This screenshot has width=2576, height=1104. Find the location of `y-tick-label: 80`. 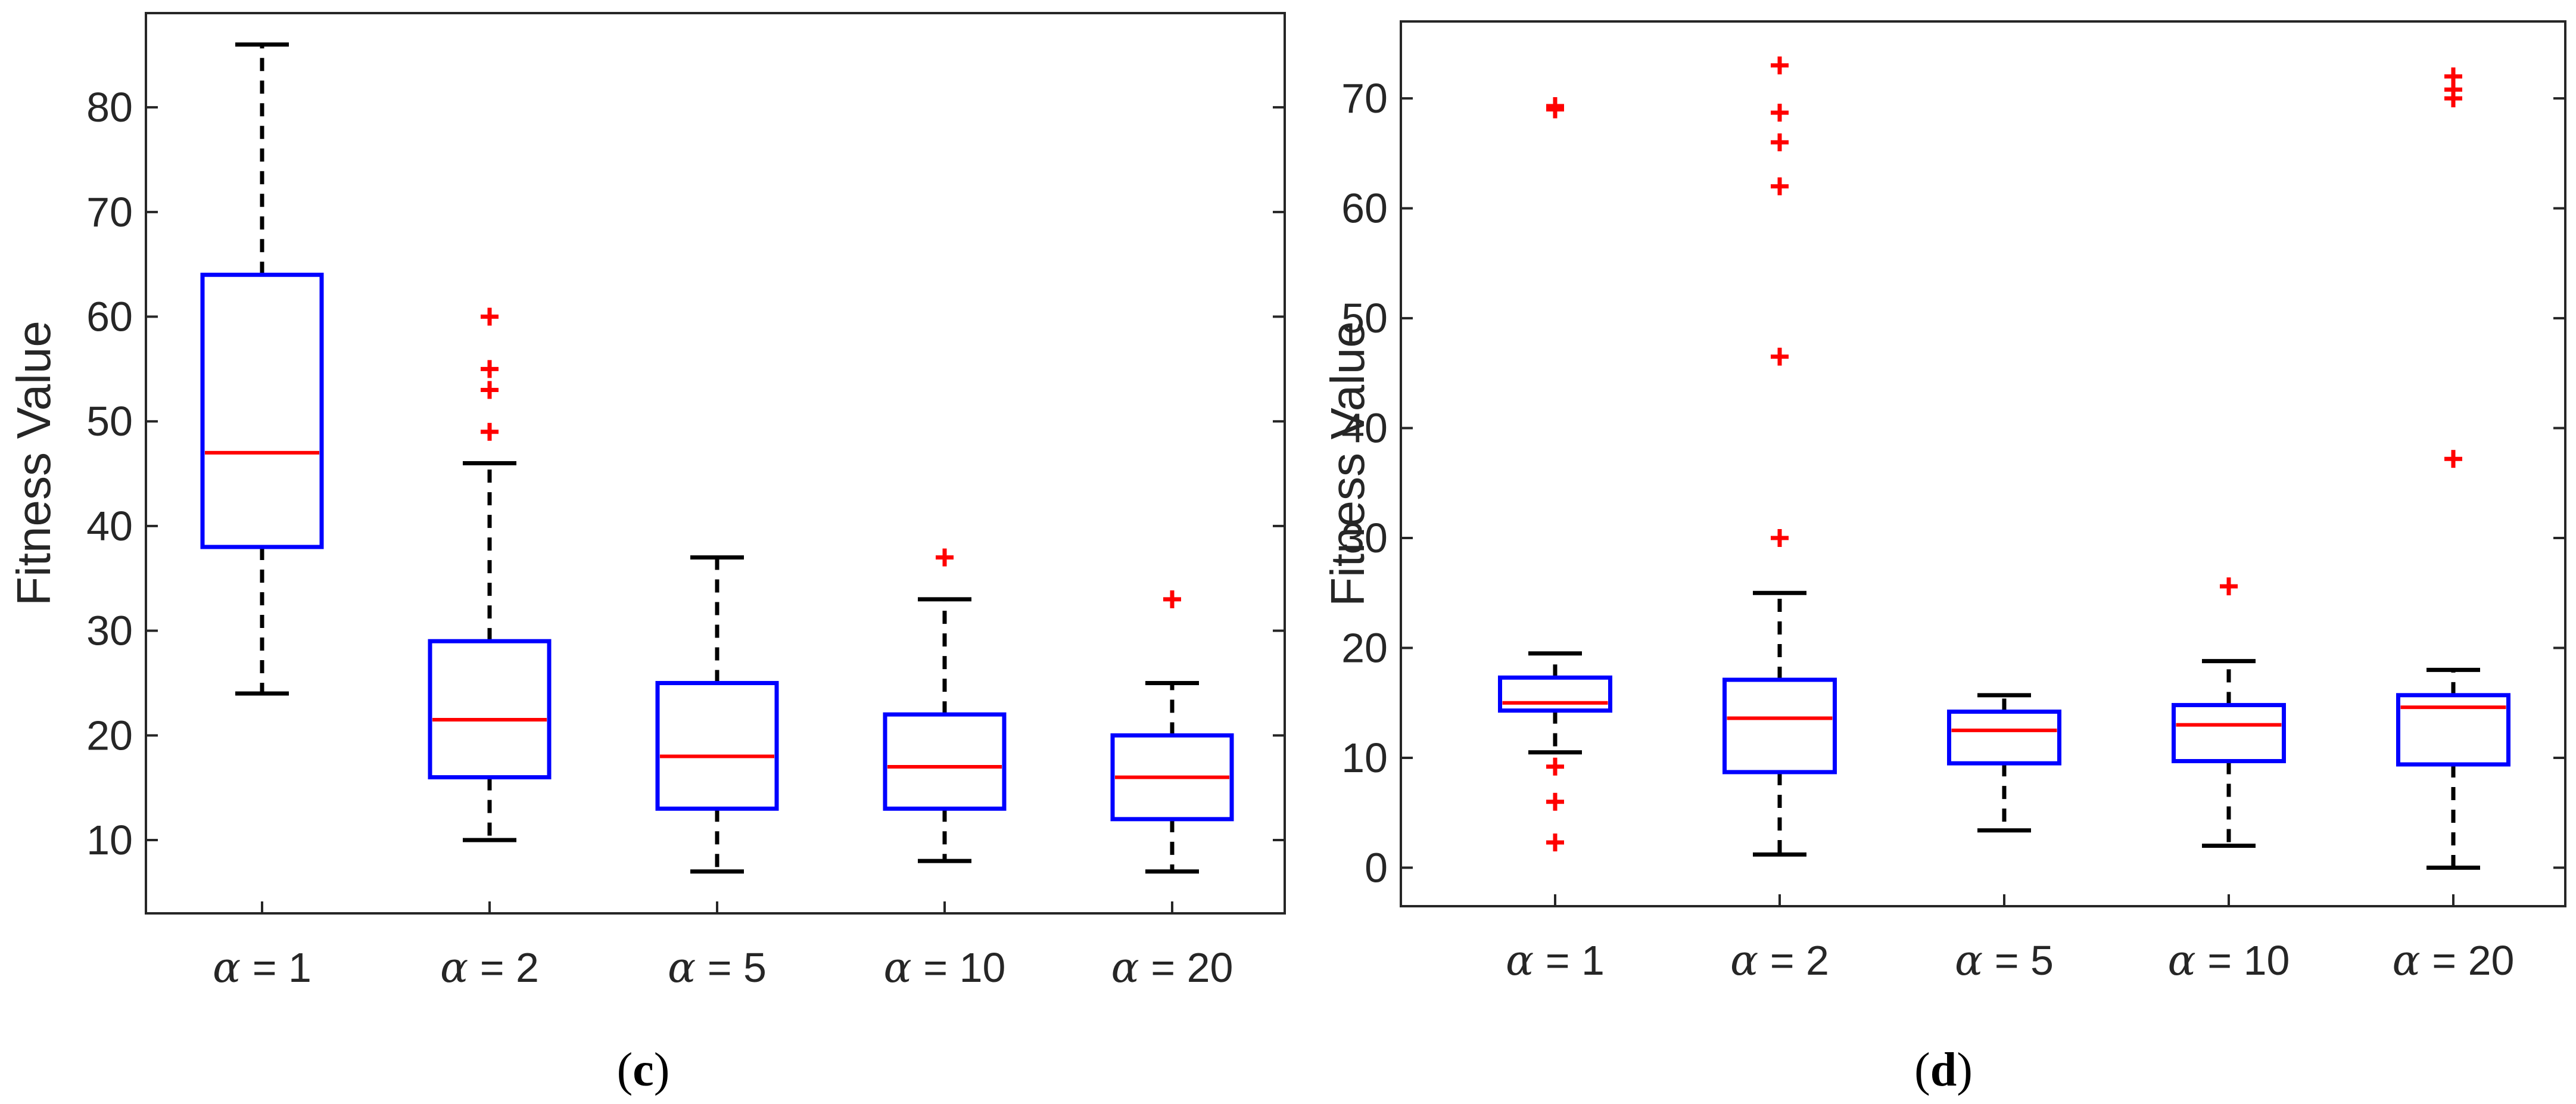

y-tick-label: 80 is located at coordinates (109, 107).